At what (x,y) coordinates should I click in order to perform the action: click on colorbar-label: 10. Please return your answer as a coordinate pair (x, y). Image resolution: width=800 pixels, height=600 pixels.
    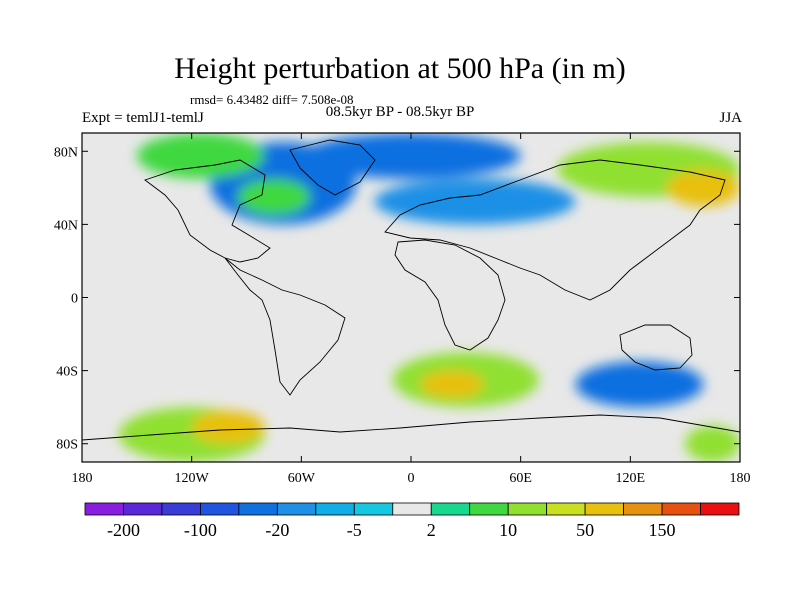
    Looking at the image, I should click on (508, 530).